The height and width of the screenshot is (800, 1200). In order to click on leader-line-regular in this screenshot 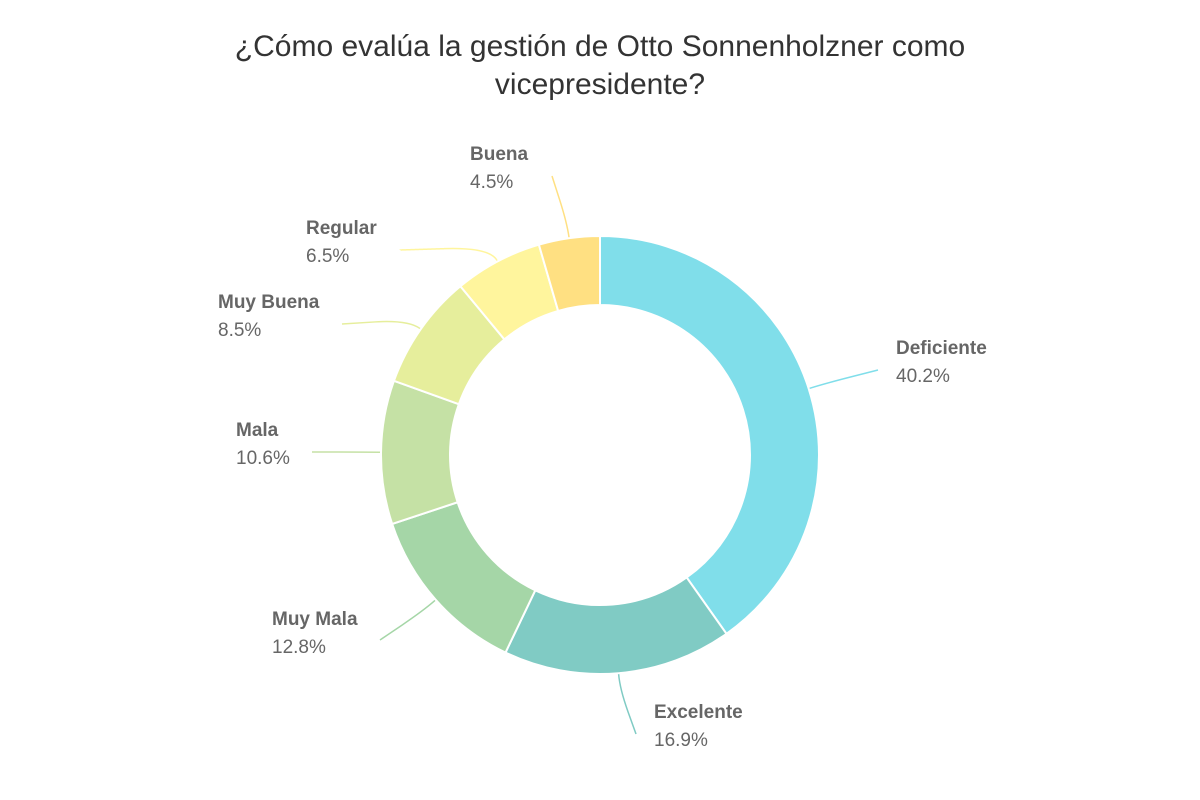, I will do `click(448, 254)`.